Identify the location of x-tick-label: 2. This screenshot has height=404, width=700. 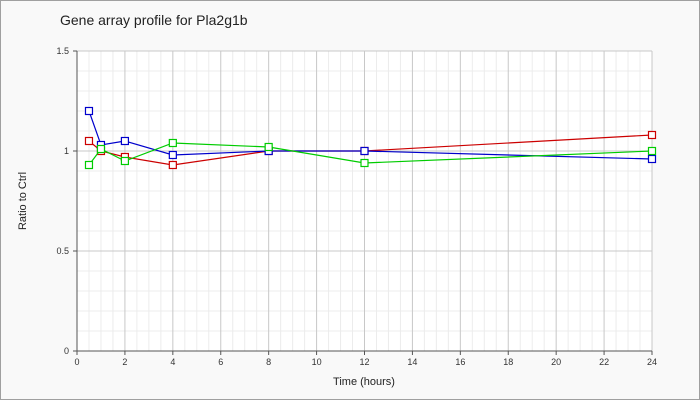
(124, 362).